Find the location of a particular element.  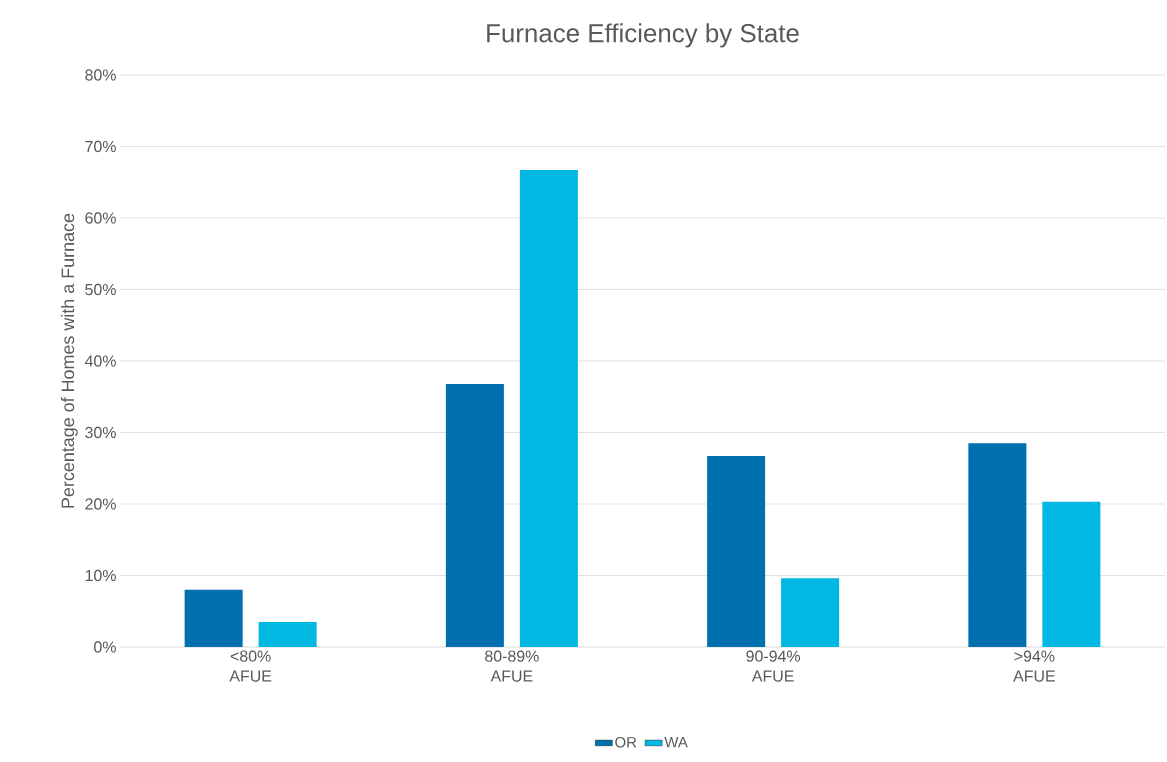

legend-label: OR is located at coordinates (626, 742).